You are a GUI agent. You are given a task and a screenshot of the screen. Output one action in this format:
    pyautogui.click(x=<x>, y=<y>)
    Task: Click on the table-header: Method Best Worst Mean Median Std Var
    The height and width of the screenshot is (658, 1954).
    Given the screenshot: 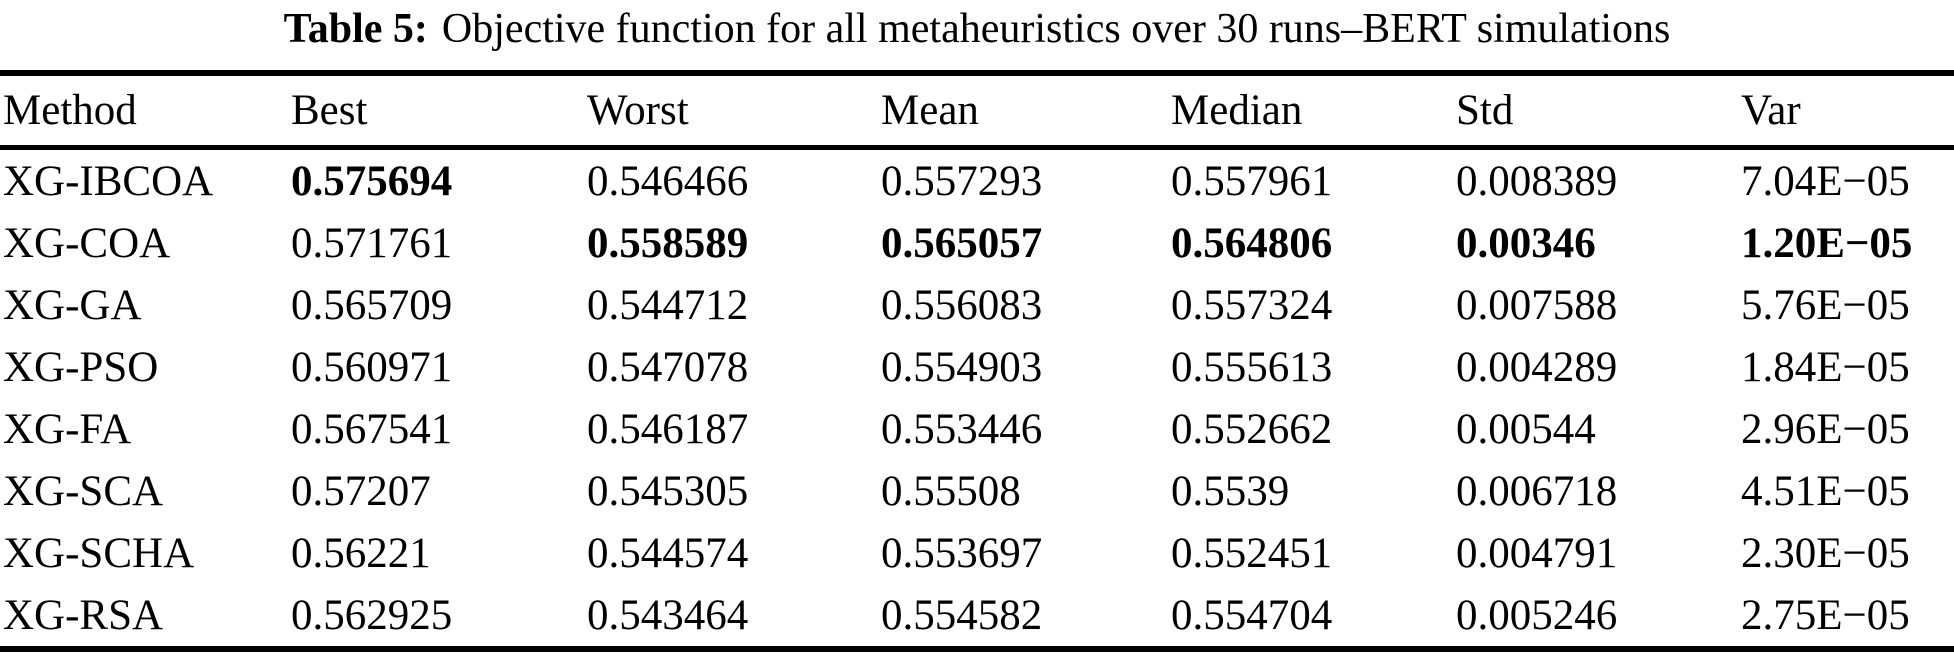 What is the action you would take?
    pyautogui.click(x=977, y=111)
    